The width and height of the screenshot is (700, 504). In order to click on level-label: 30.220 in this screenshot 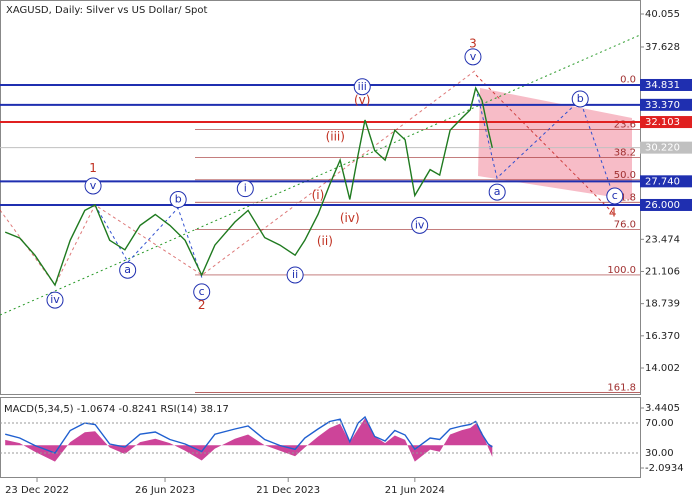, I will do `click(662, 148)`.